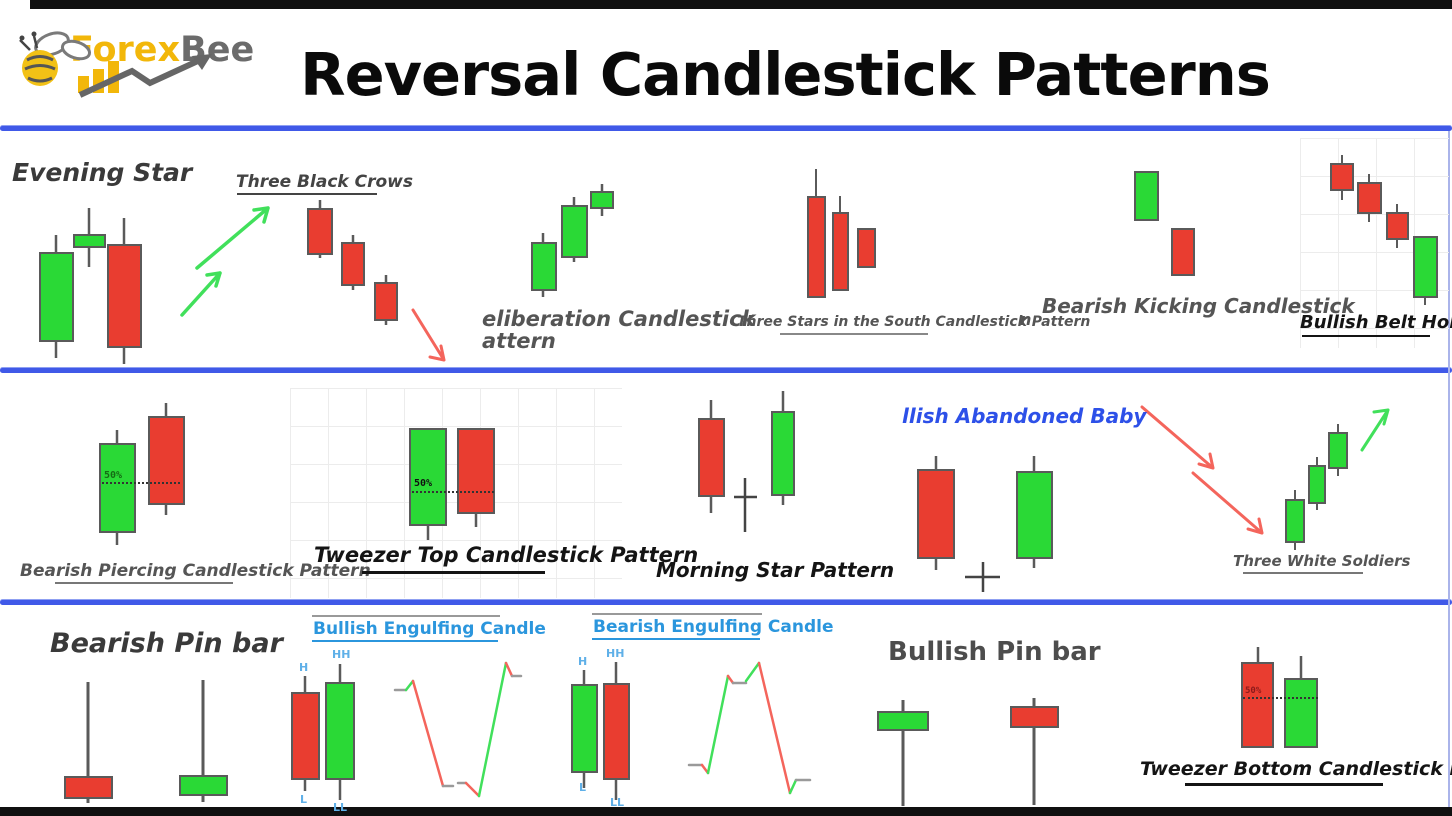 Image resolution: width=1452 pixels, height=816 pixels. What do you see at coordinates (1284, 784) in the screenshot?
I see `tweezer-bottom-underline` at bounding box center [1284, 784].